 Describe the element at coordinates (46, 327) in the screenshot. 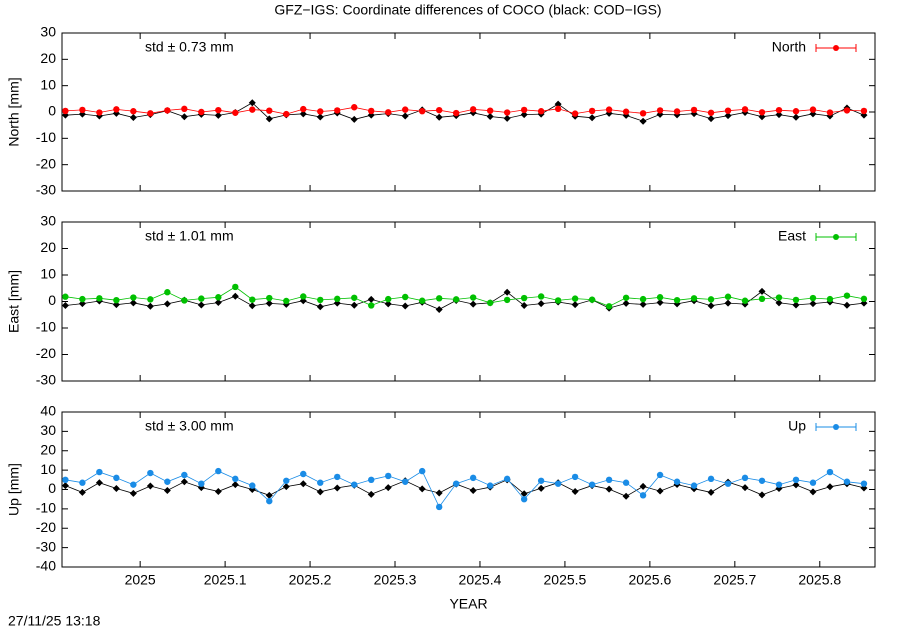

I see `y-tick-label: -10` at that location.